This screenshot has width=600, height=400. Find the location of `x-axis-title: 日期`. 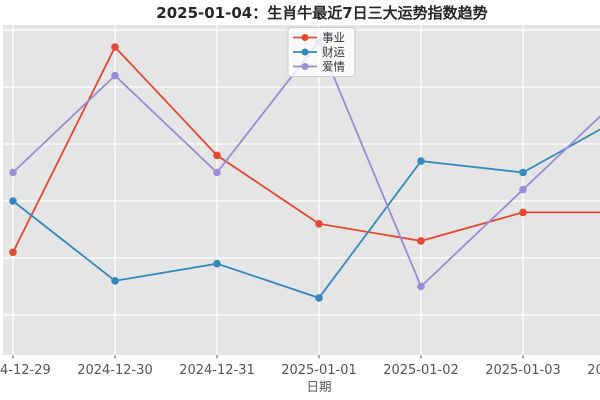

x-axis-title: 日期 is located at coordinates (318, 386).